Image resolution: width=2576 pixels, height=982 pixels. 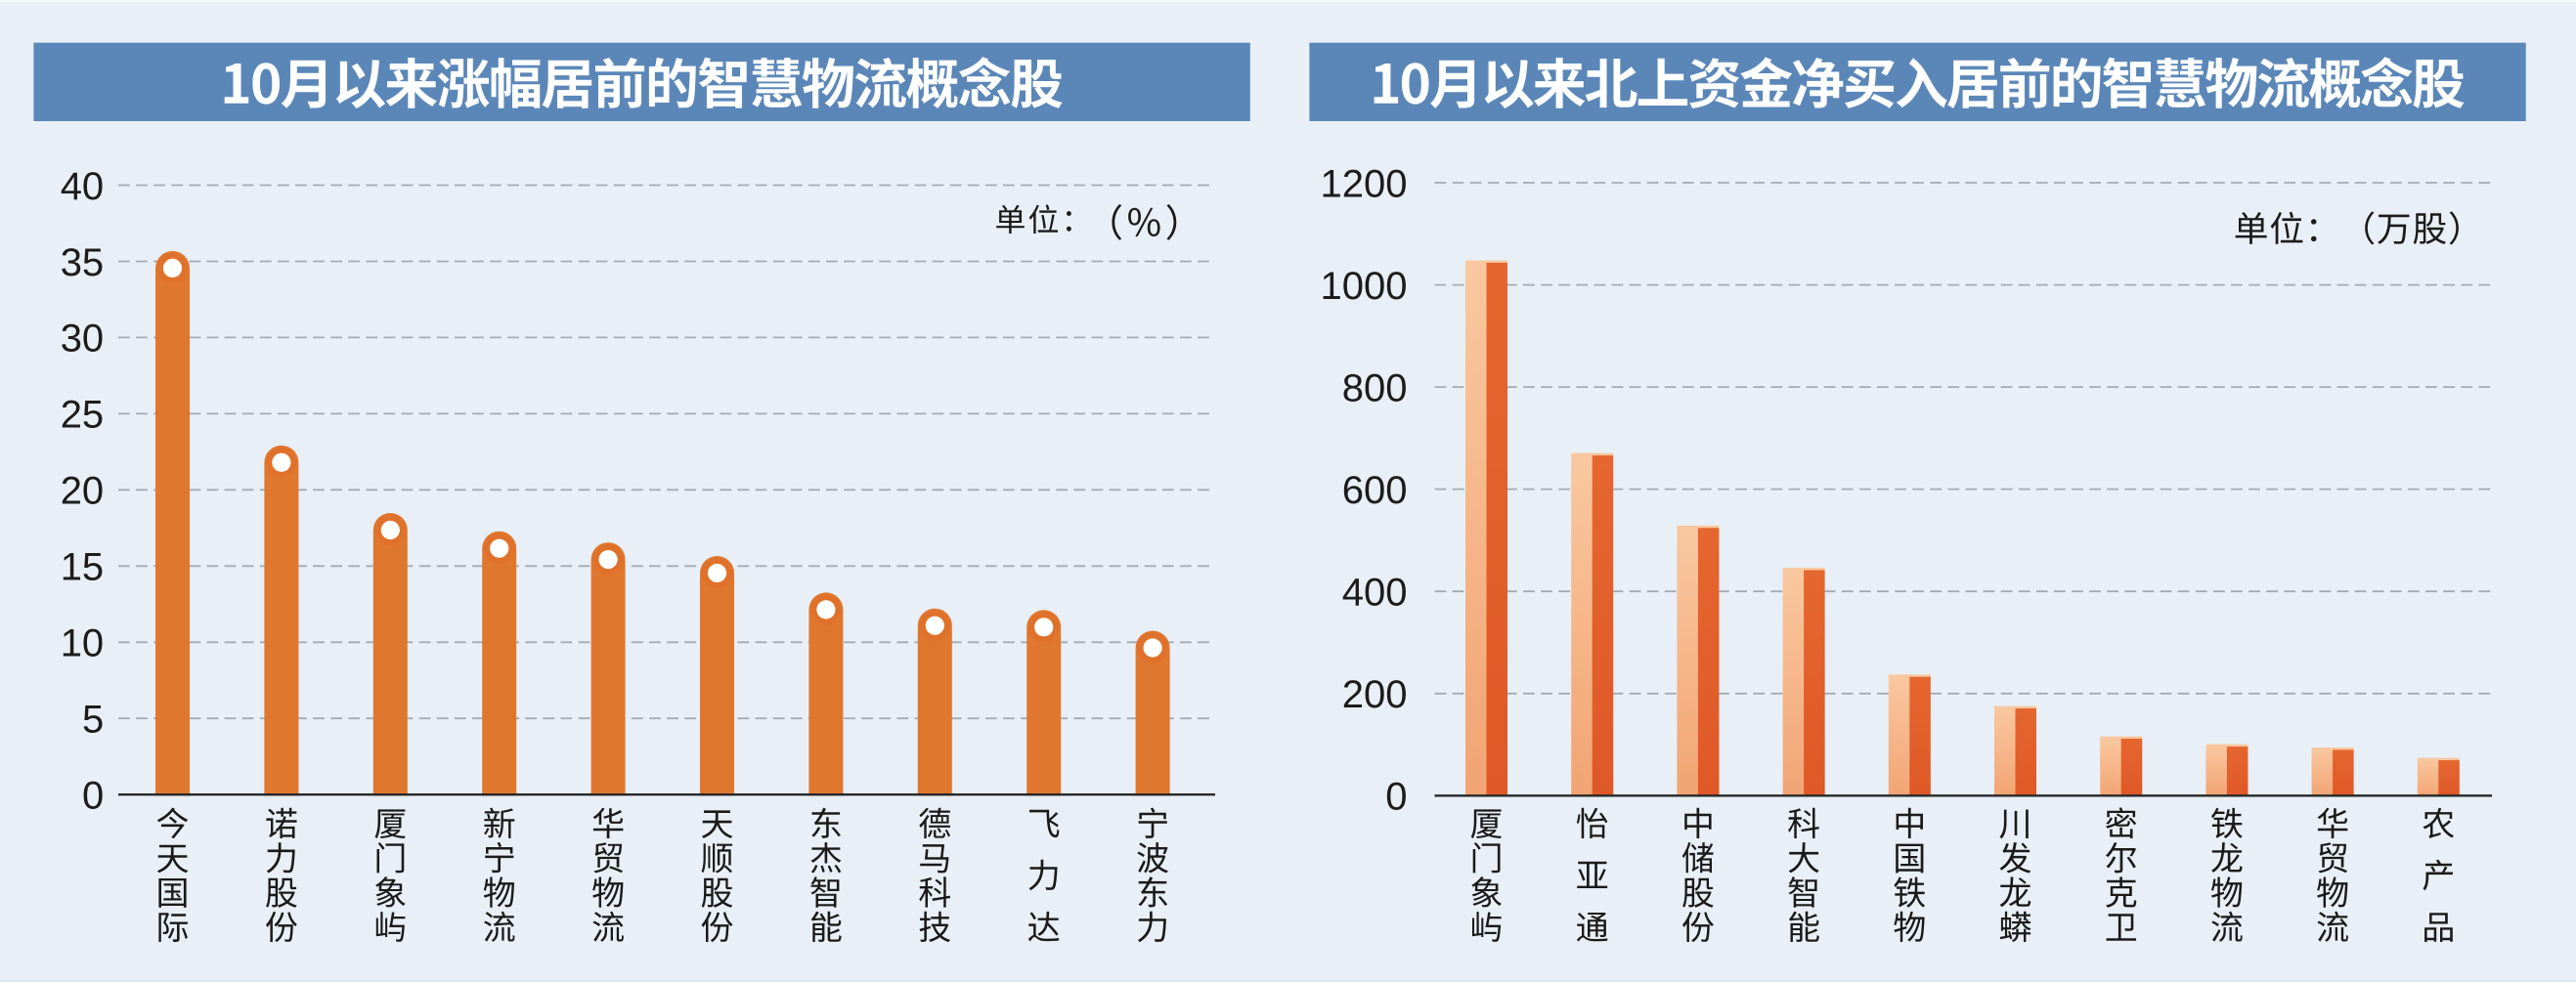 What do you see at coordinates (83, 491) in the screenshot?
I see `svg-text: 20` at bounding box center [83, 491].